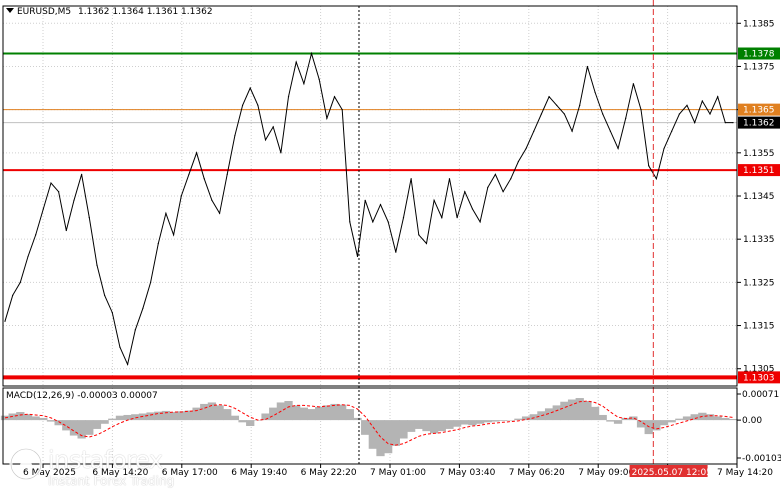  Describe the element at coordinates (761, 459) in the screenshot. I see `macd-y-tick-label: -0.00103` at that location.